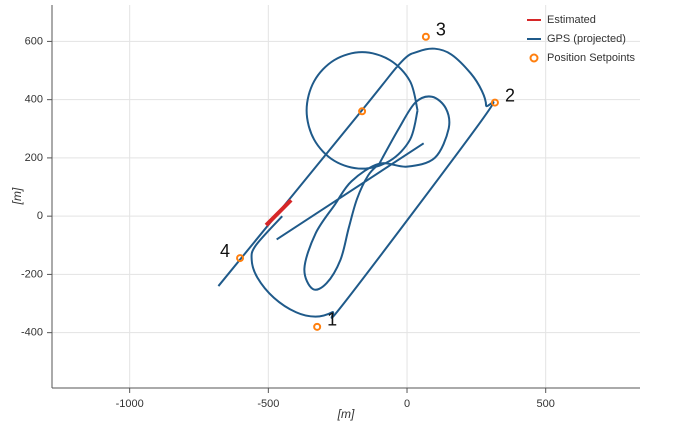 This screenshot has height=426, width=690. Describe the element at coordinates (32, 333) in the screenshot. I see `y-tick-label: -400` at that location.